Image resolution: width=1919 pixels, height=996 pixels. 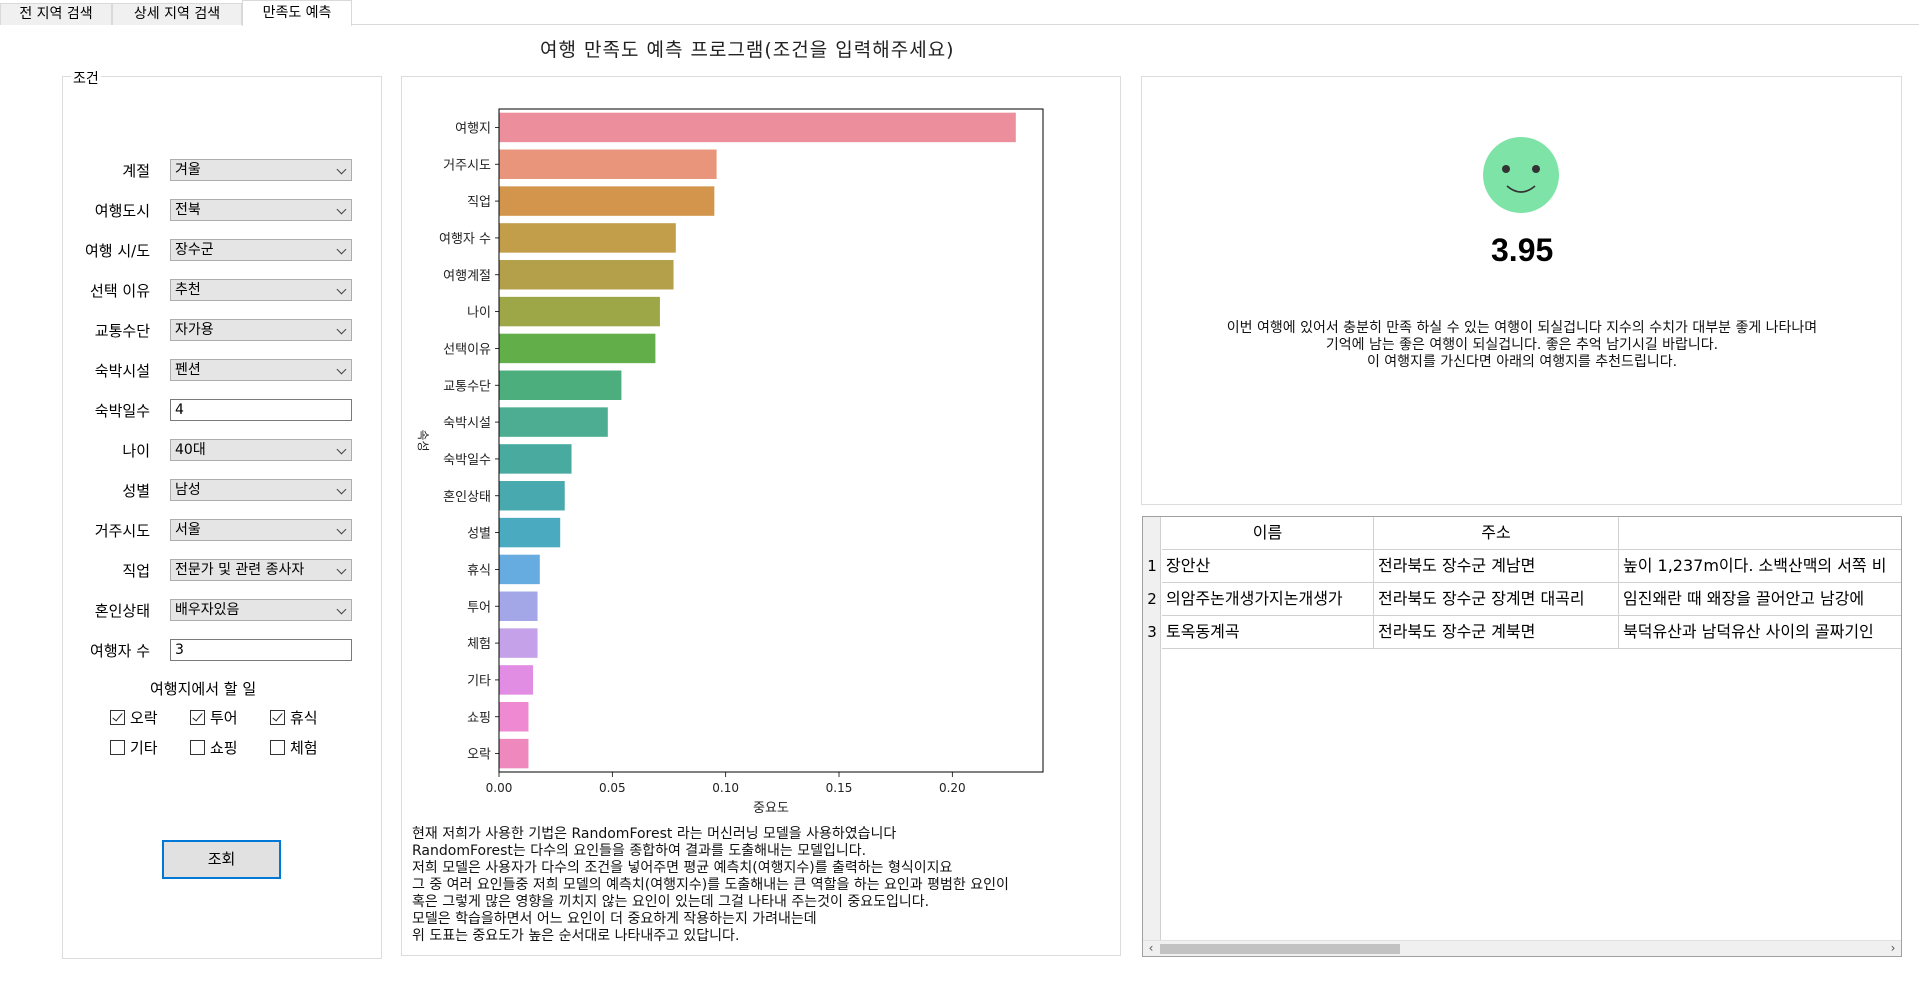 What do you see at coordinates (122, 611) in the screenshot?
I see `field-label: 혼인상태` at bounding box center [122, 611].